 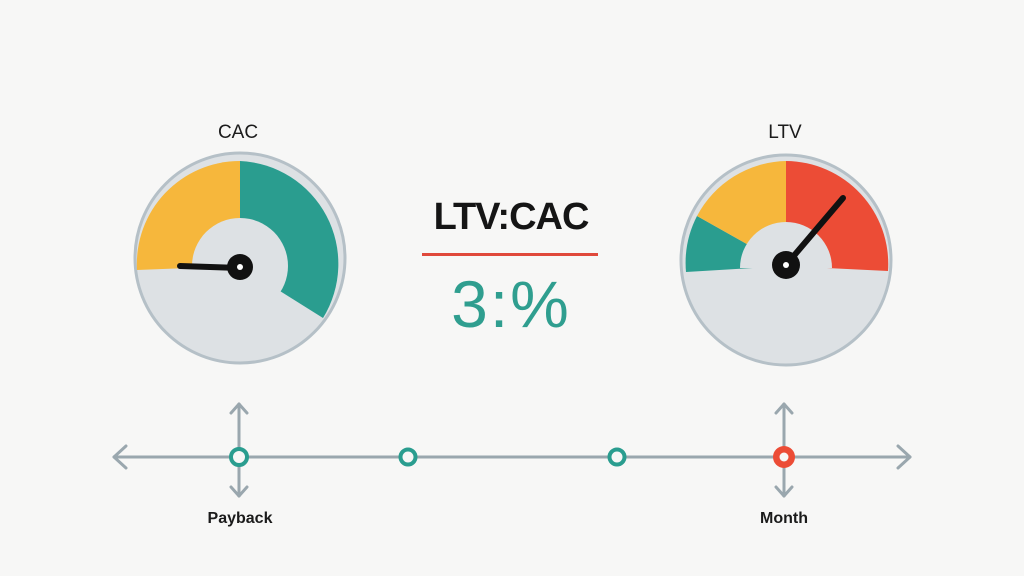 What do you see at coordinates (814, 231) in the screenshot?
I see `ltv-needle` at bounding box center [814, 231].